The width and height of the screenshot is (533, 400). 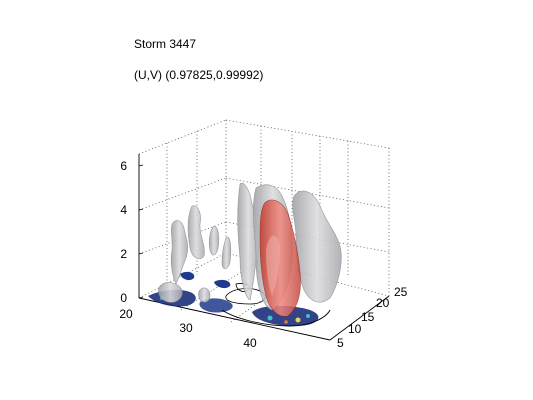 I want to click on y-tick-label: 15, so click(x=368, y=317).